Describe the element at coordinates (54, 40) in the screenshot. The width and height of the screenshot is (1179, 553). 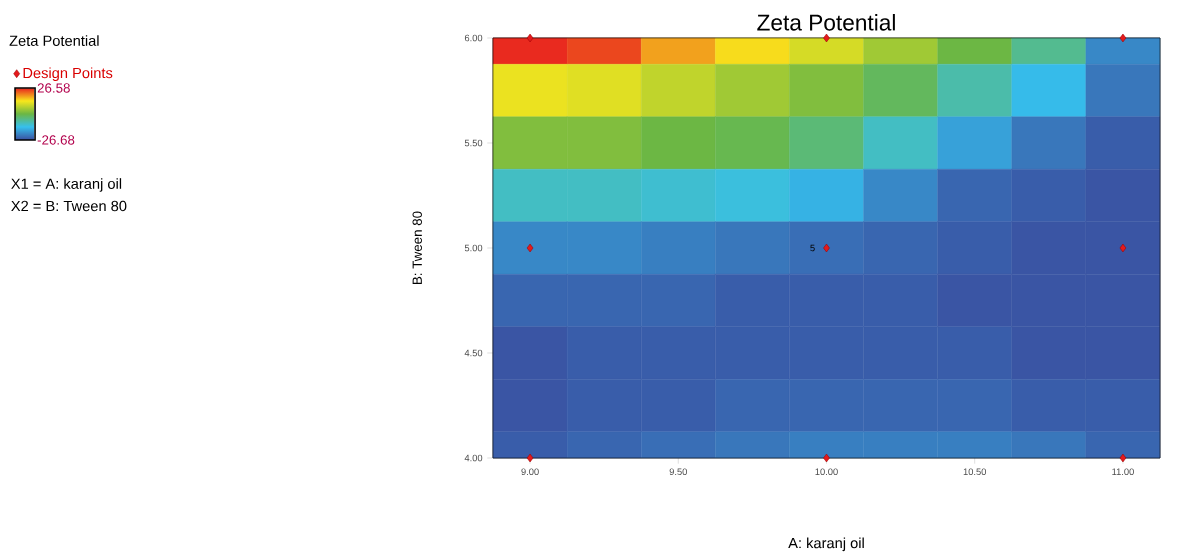
I see `color-bar-title: Zeta Potential` at that location.